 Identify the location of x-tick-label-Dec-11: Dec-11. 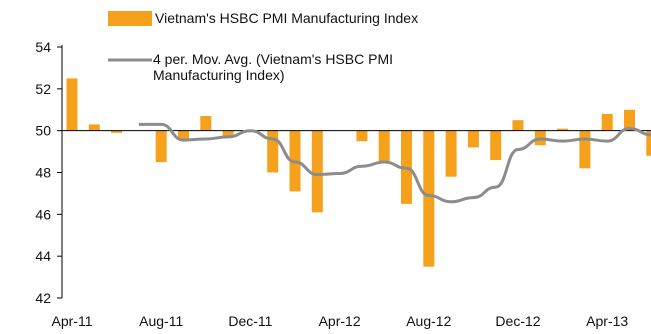
(250, 321).